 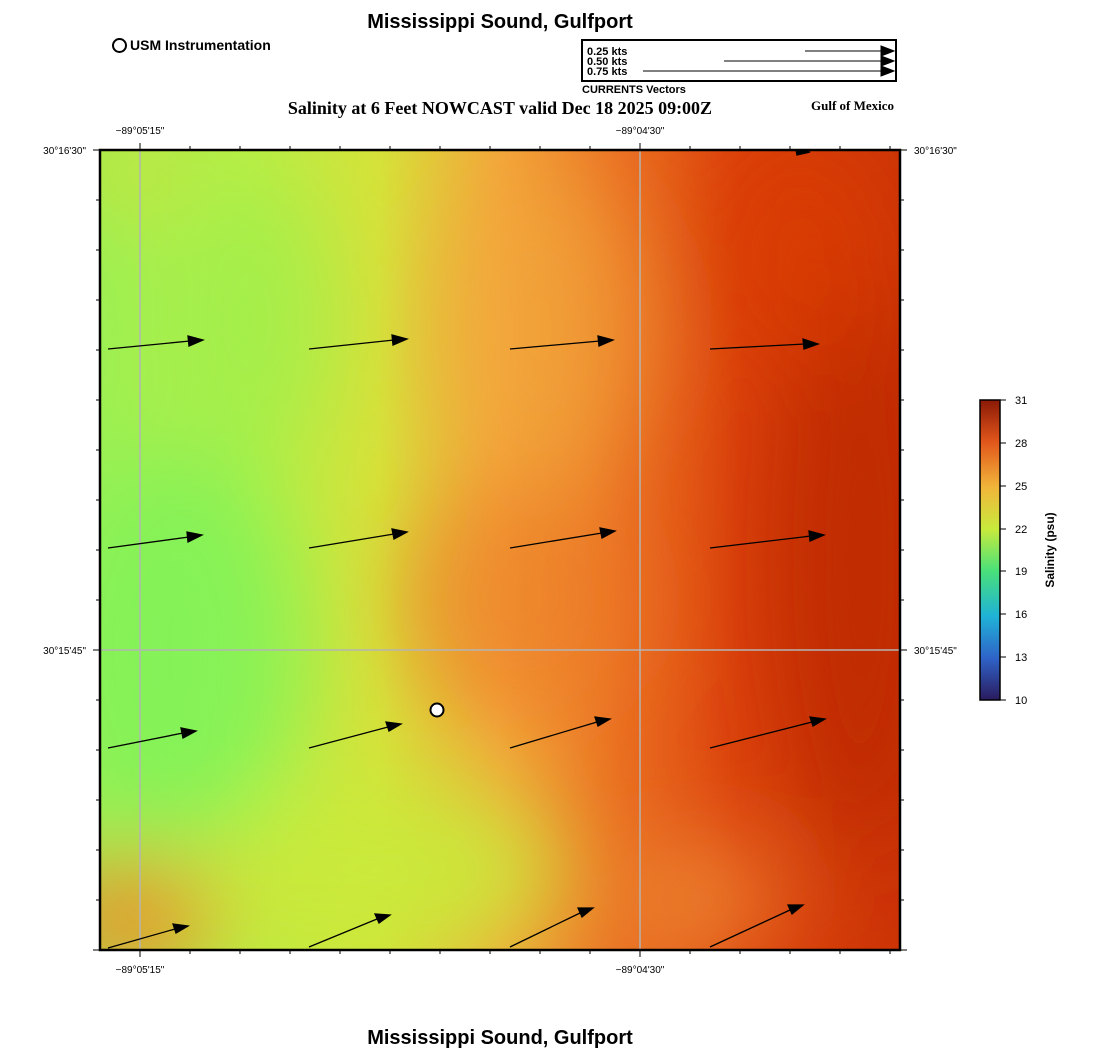 I want to click on vector-legend-caption: CURRENTS Vectors, so click(x=634, y=90).